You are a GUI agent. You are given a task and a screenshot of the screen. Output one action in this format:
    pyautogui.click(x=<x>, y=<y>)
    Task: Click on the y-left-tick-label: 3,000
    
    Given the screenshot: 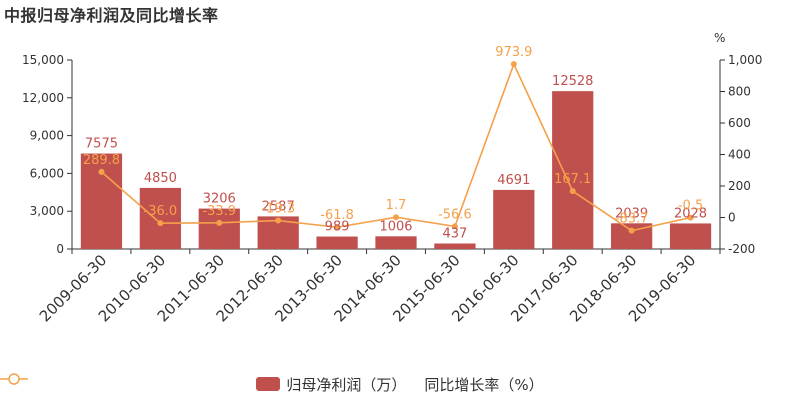 What is the action you would take?
    pyautogui.click(x=47, y=211)
    